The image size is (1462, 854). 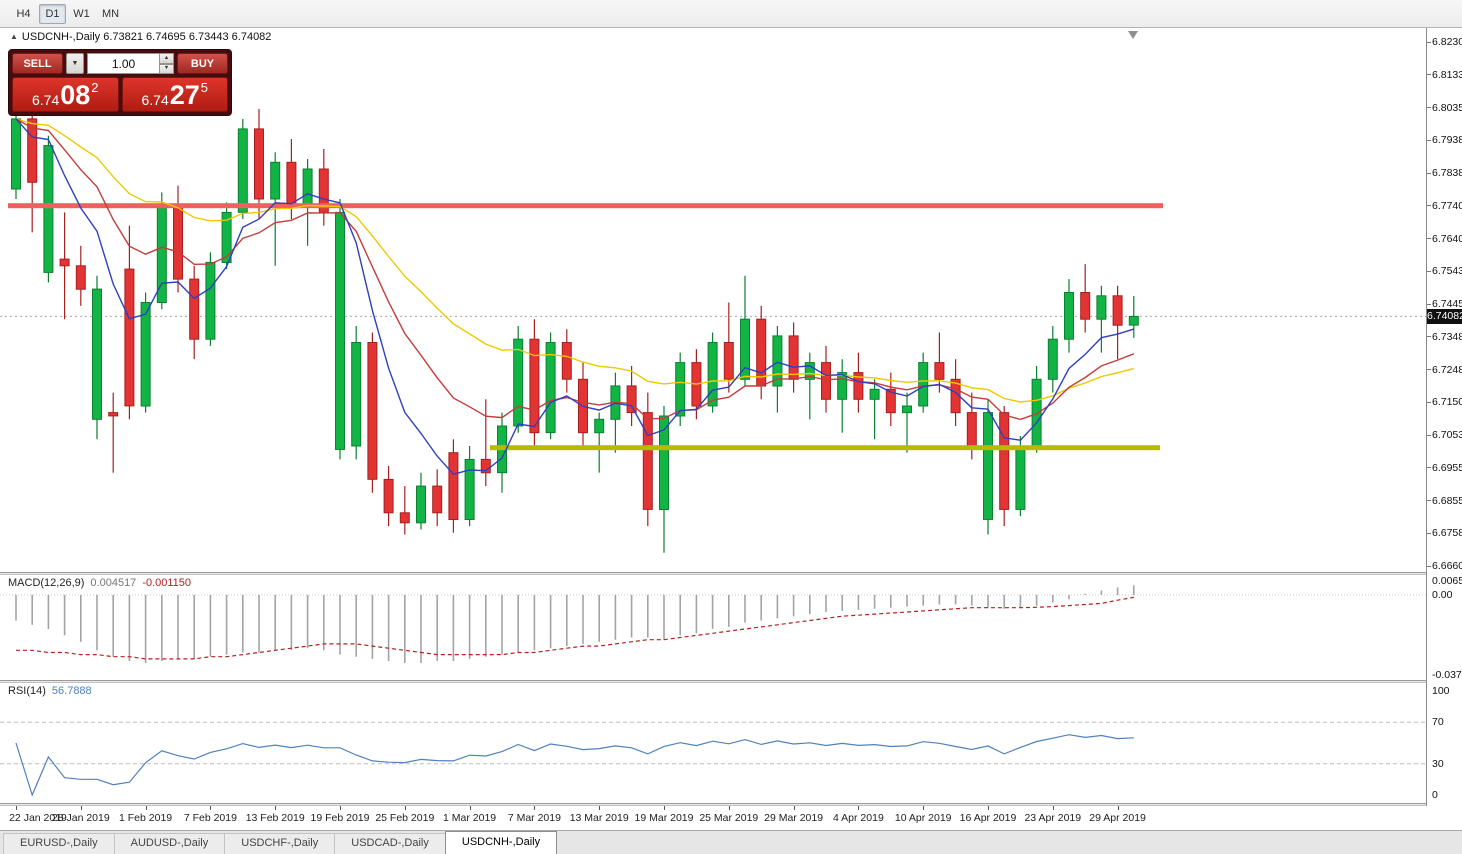 What do you see at coordinates (67, 13) in the screenshot?
I see `timeframe-button-group: H4 D1 W1 MN` at bounding box center [67, 13].